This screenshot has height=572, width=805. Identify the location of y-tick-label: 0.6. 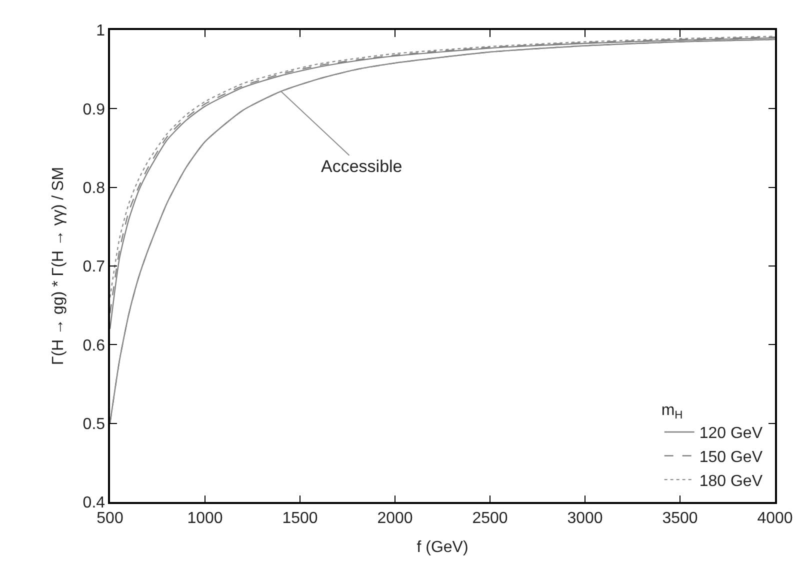
(94, 345).